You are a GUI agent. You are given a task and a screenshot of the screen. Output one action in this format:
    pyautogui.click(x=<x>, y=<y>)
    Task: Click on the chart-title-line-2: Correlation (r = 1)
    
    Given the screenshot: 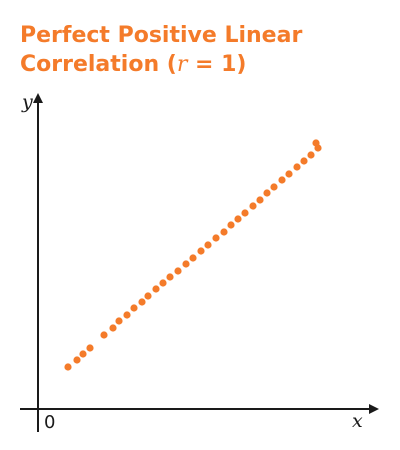 What is the action you would take?
    pyautogui.click(x=133, y=64)
    